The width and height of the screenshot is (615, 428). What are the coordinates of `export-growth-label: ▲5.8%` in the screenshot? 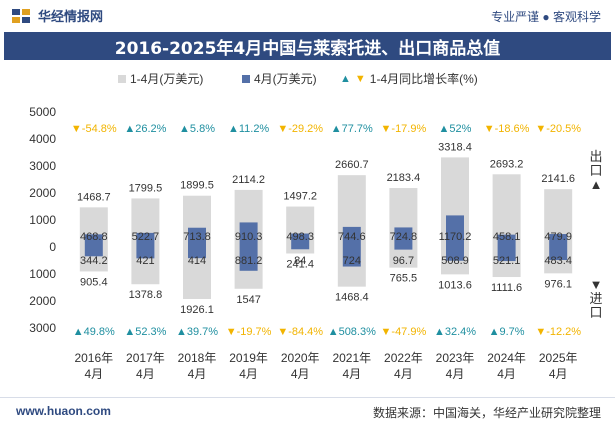 It's located at (197, 129).